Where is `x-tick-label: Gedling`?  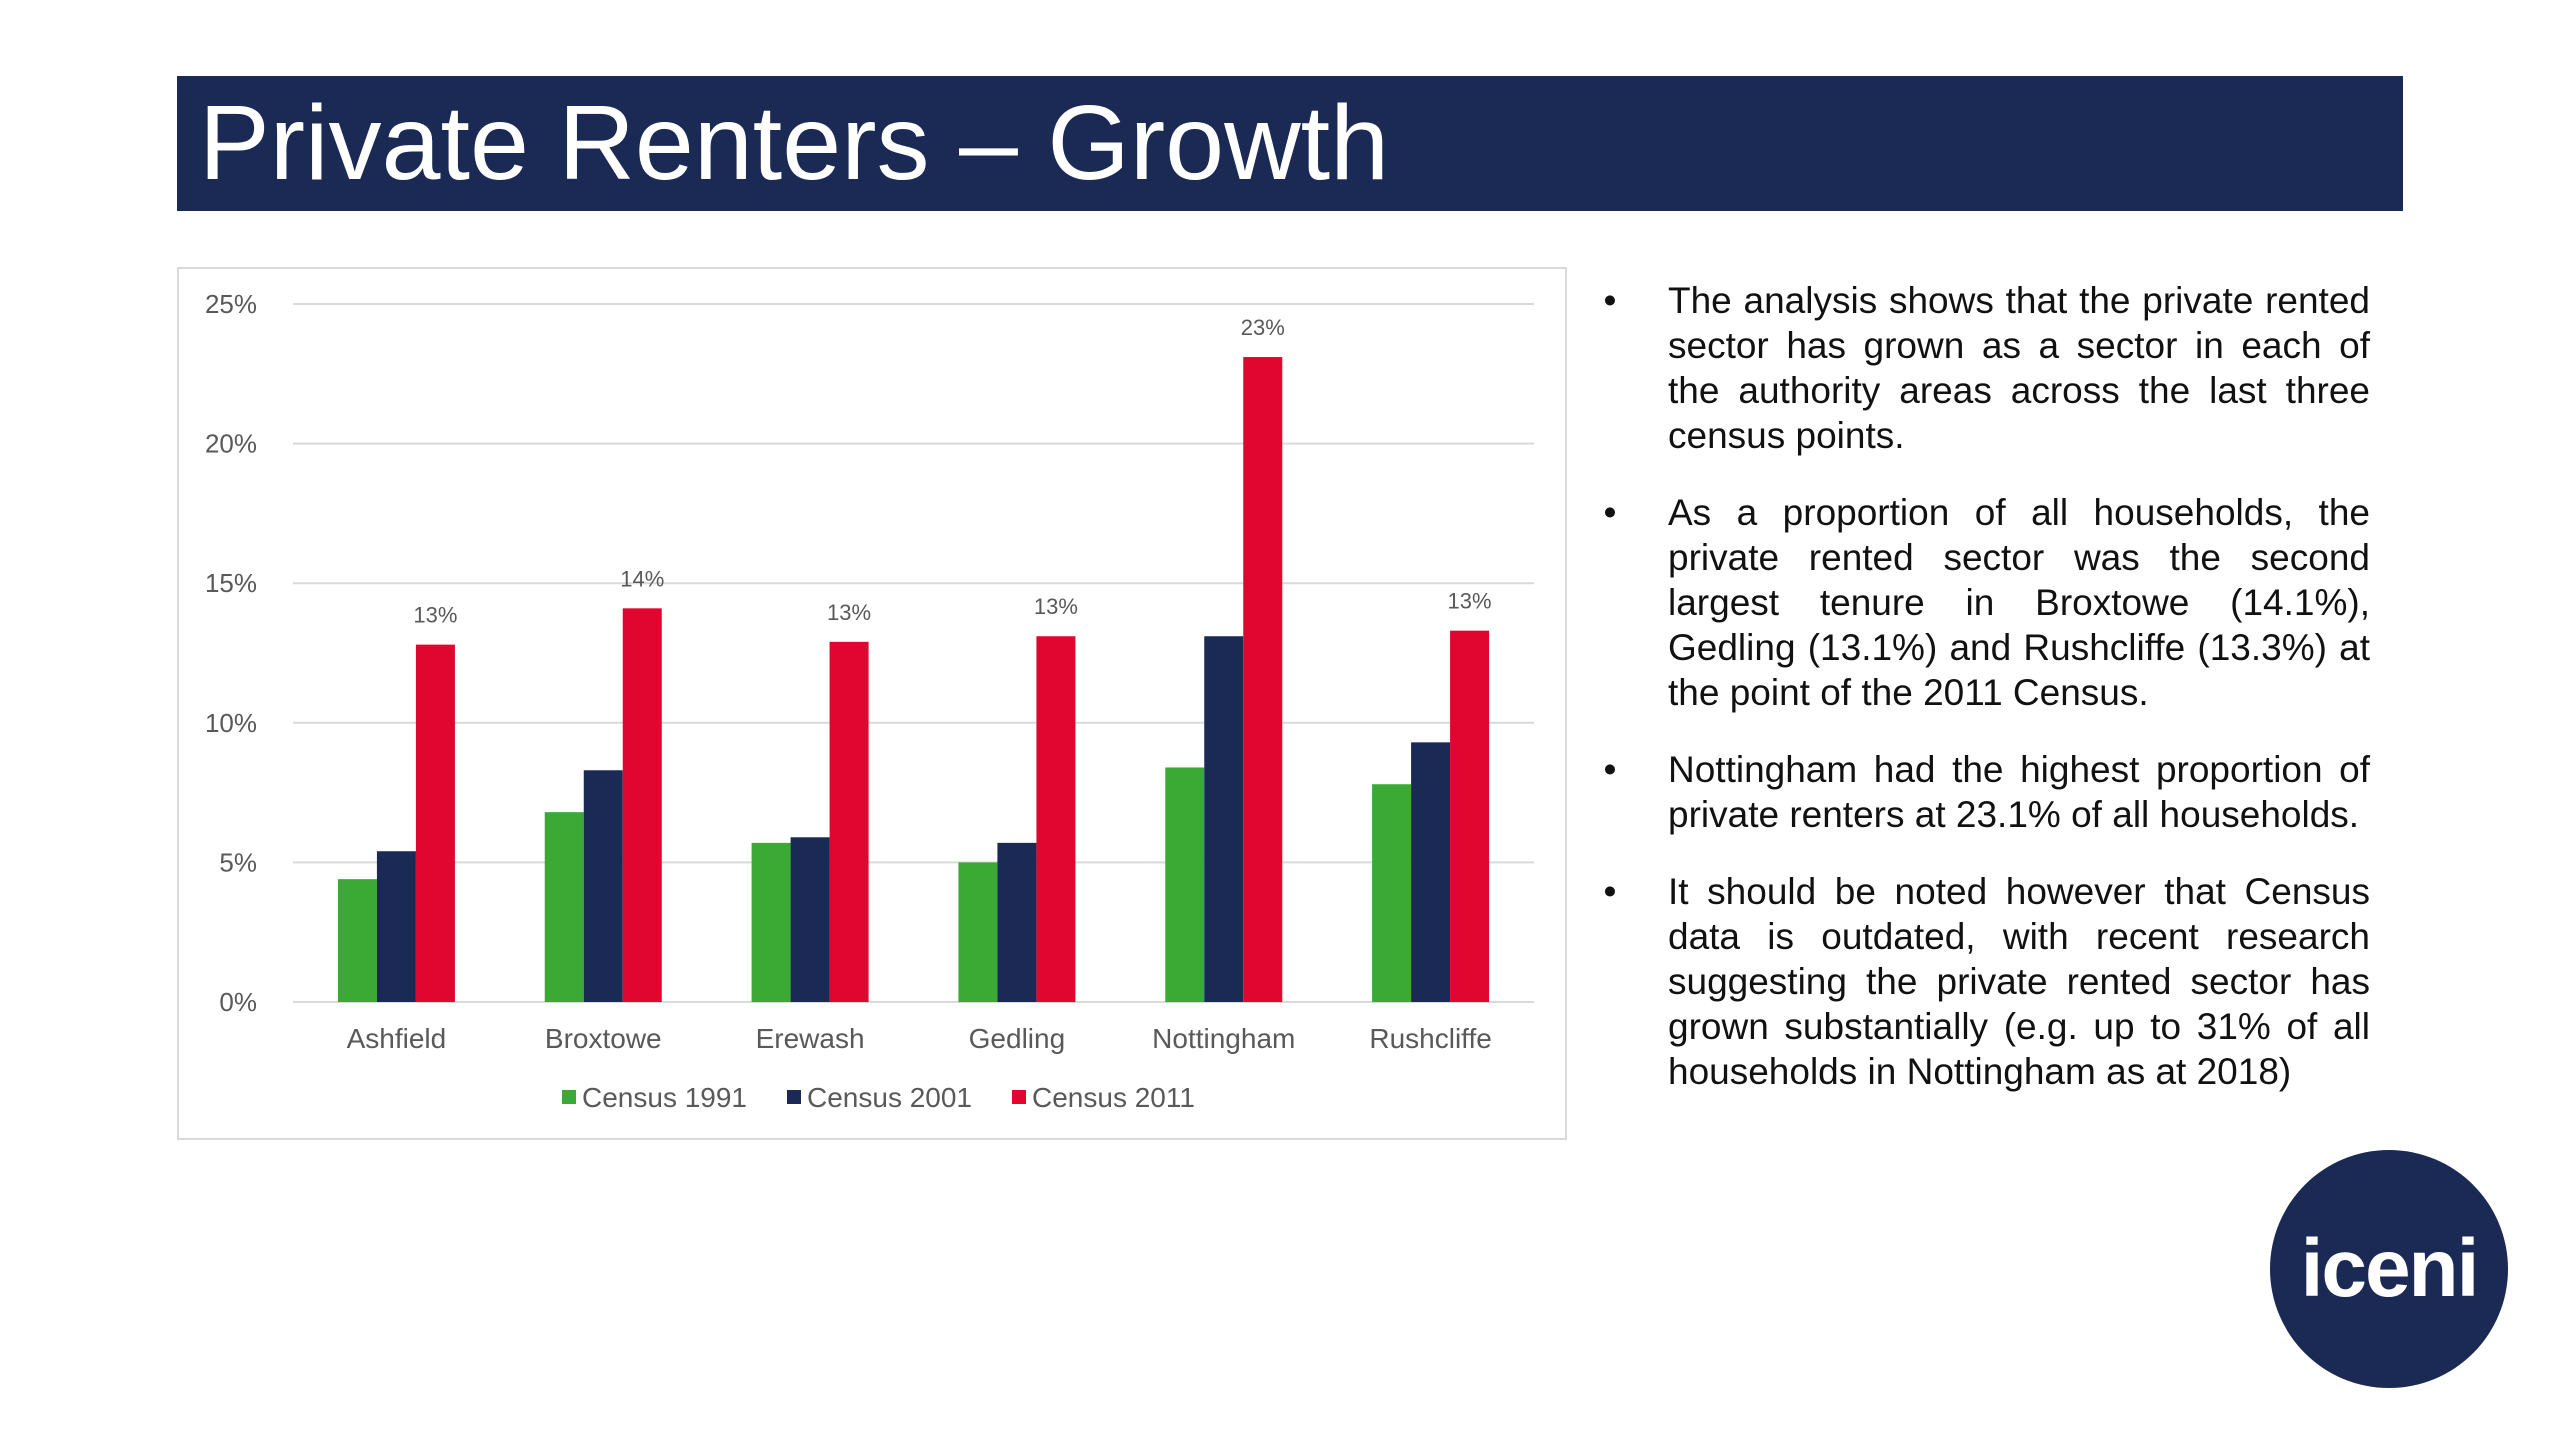
x-tick-label: Gedling is located at coordinates (1017, 1038).